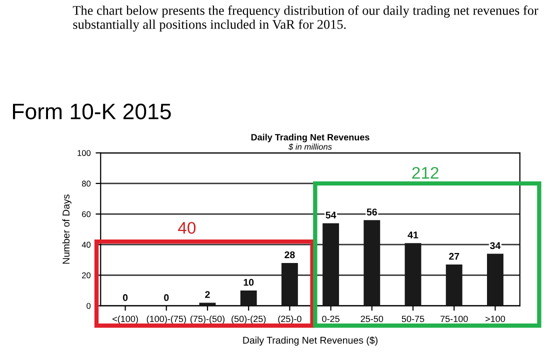 This screenshot has height=364, width=559. I want to click on x-tick-label: <(100), so click(125, 319).